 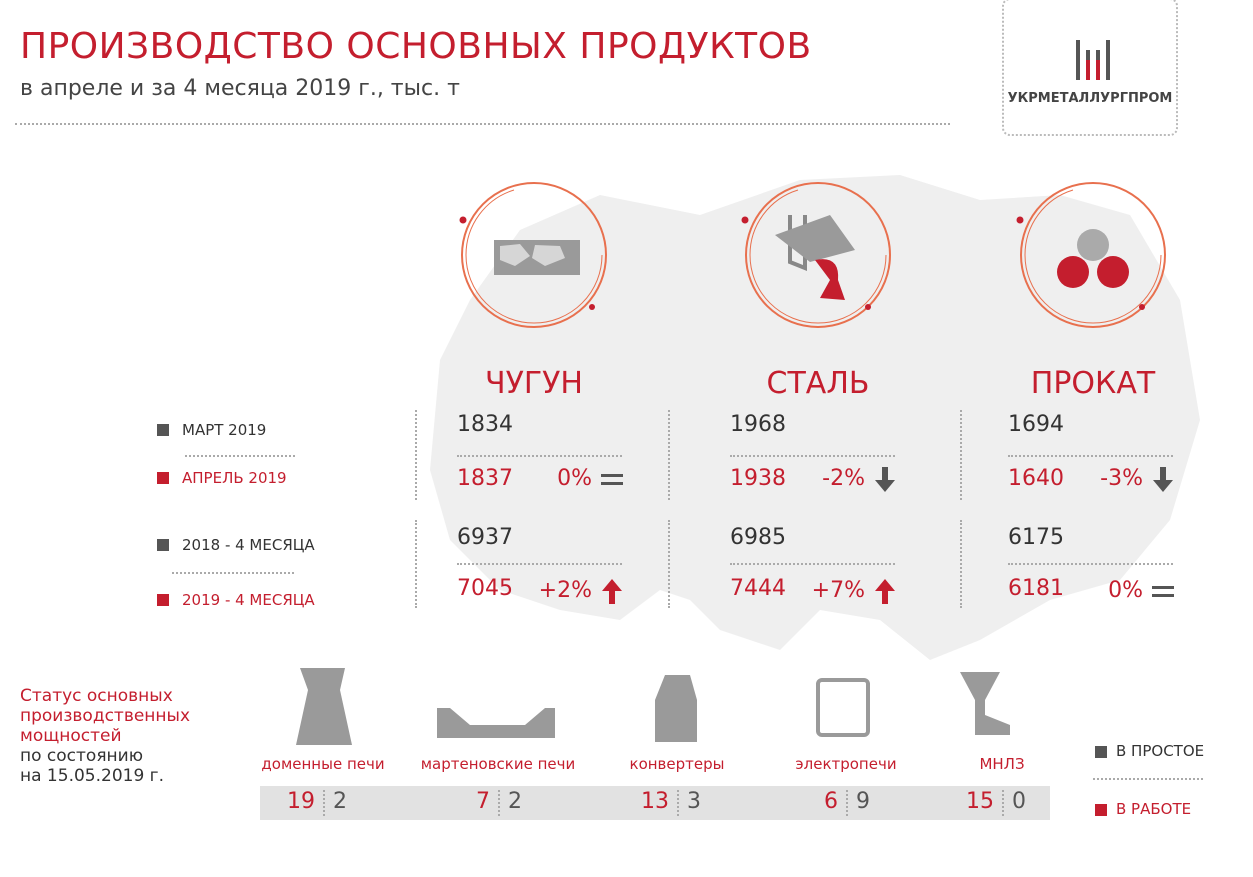 What do you see at coordinates (758, 478) in the screenshot?
I see `april-value: 1938` at bounding box center [758, 478].